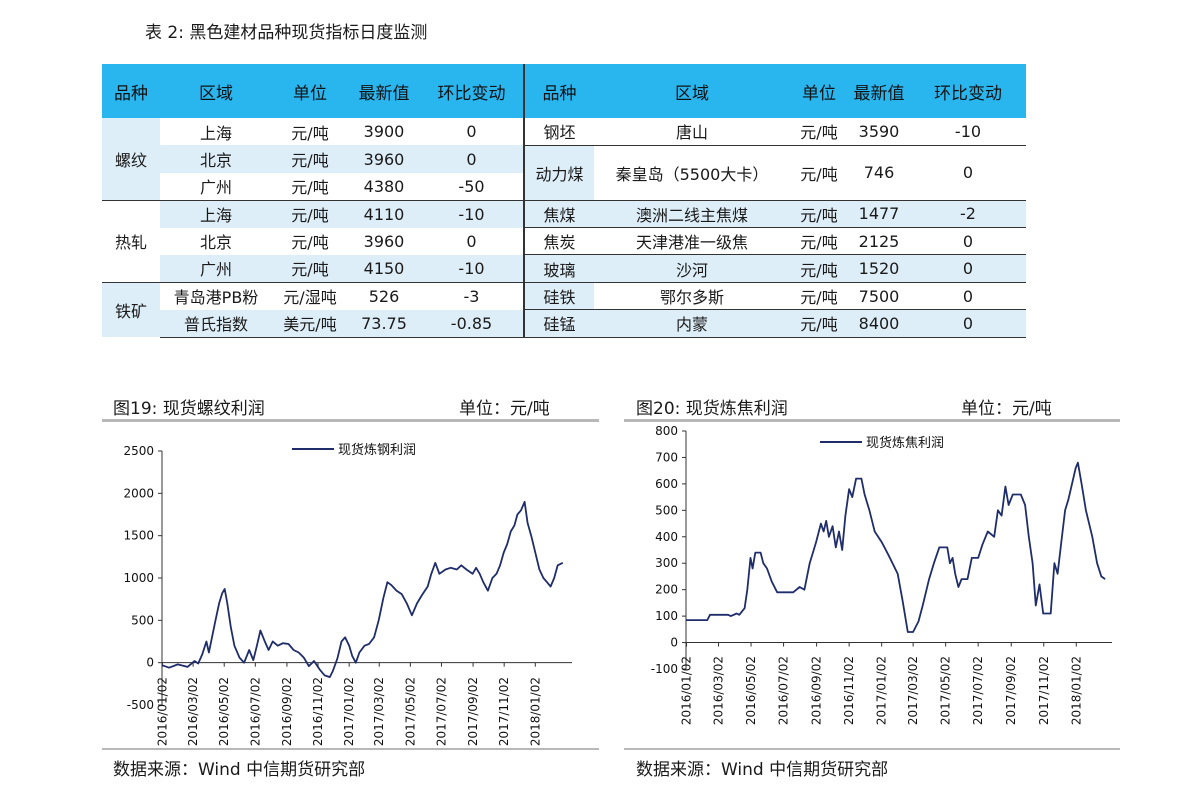  Describe the element at coordinates (441, 711) in the screenshot. I see `fig19-x-tick-label: 2017/07/02` at that location.